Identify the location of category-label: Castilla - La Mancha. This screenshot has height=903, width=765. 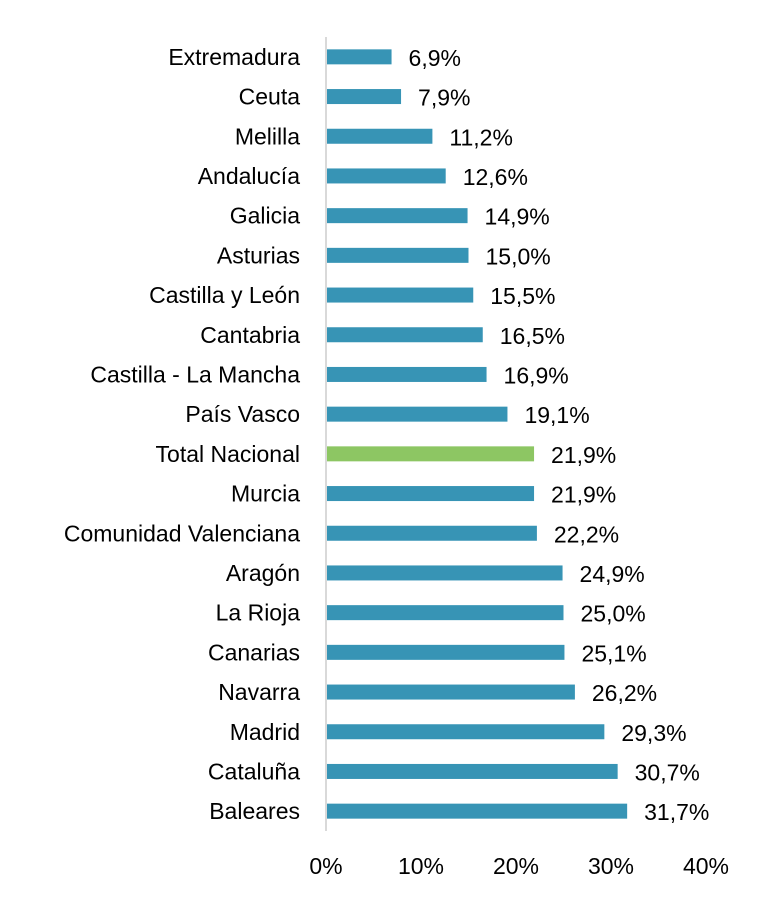
(195, 374).